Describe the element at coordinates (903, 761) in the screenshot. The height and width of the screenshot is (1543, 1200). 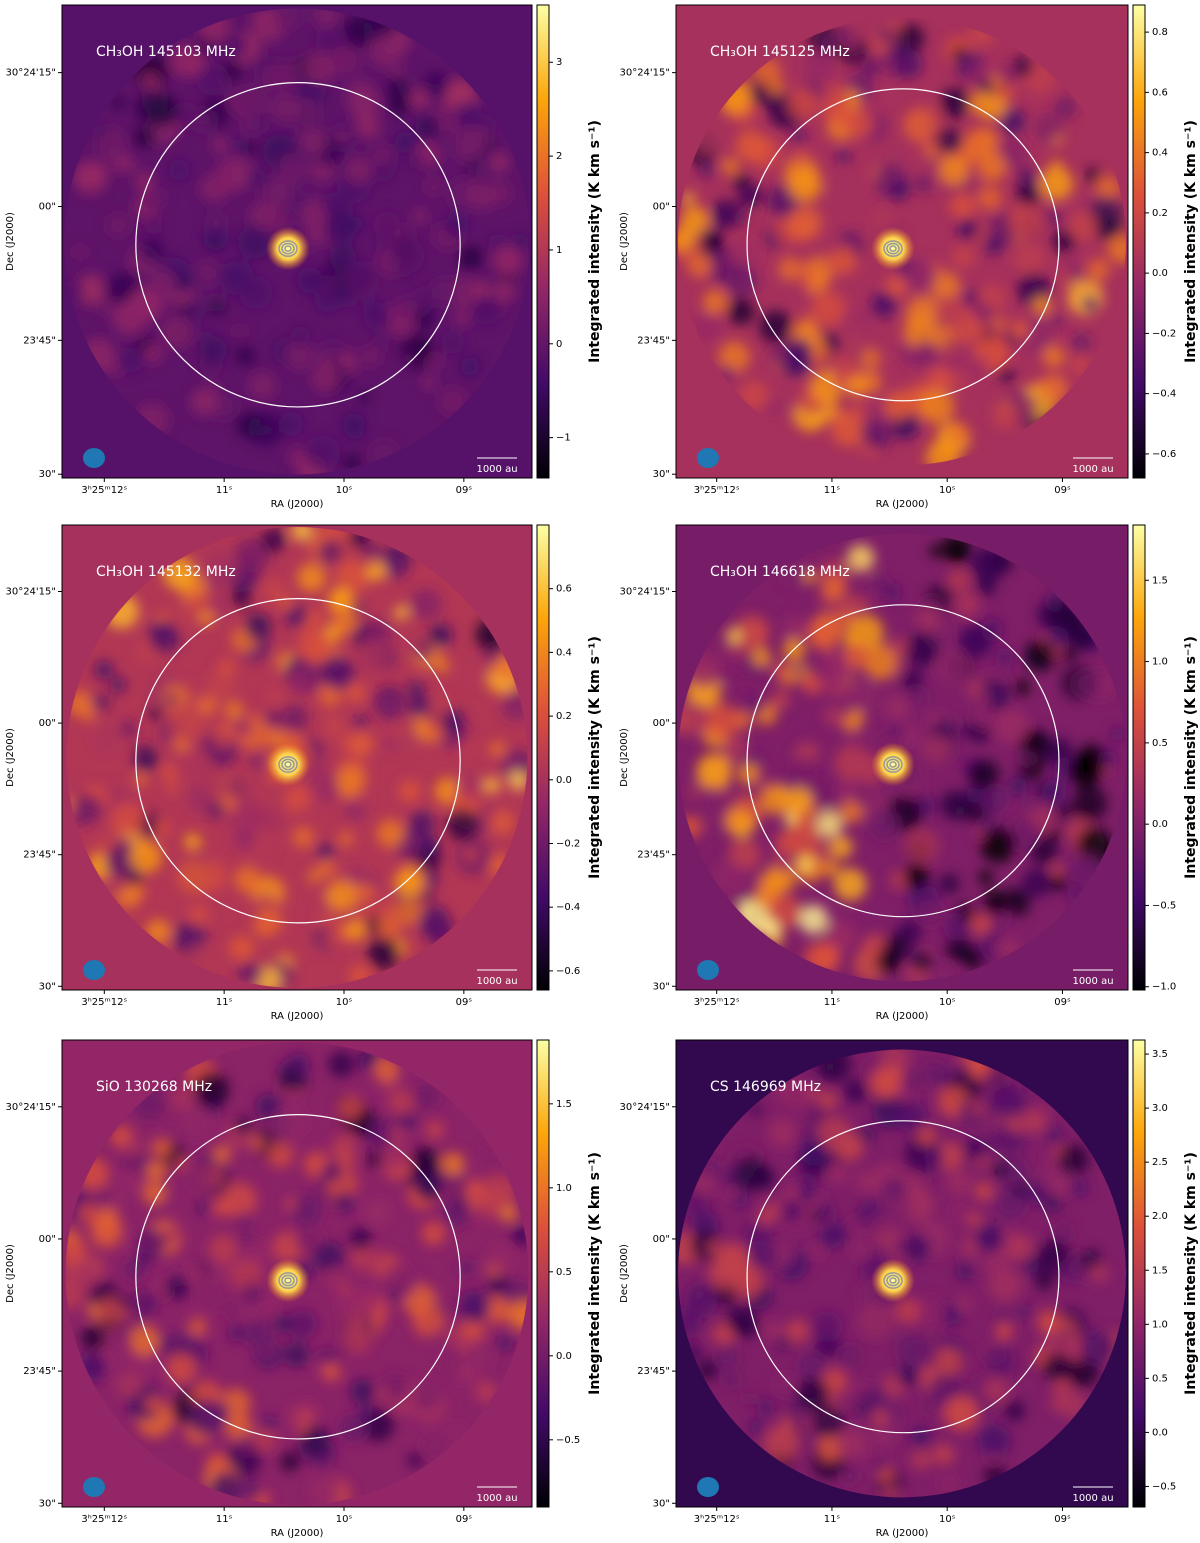
I see `primary-beam` at that location.